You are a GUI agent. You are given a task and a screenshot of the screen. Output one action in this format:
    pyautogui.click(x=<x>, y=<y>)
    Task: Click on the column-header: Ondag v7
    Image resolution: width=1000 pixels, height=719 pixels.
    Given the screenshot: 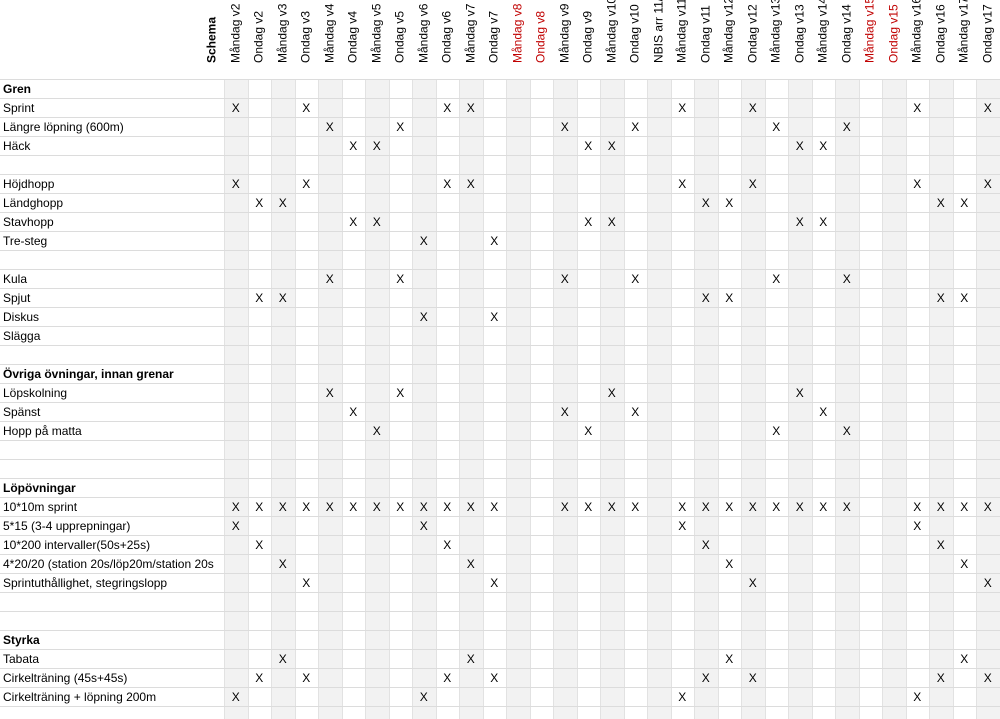 What is the action you would take?
    pyautogui.click(x=495, y=39)
    